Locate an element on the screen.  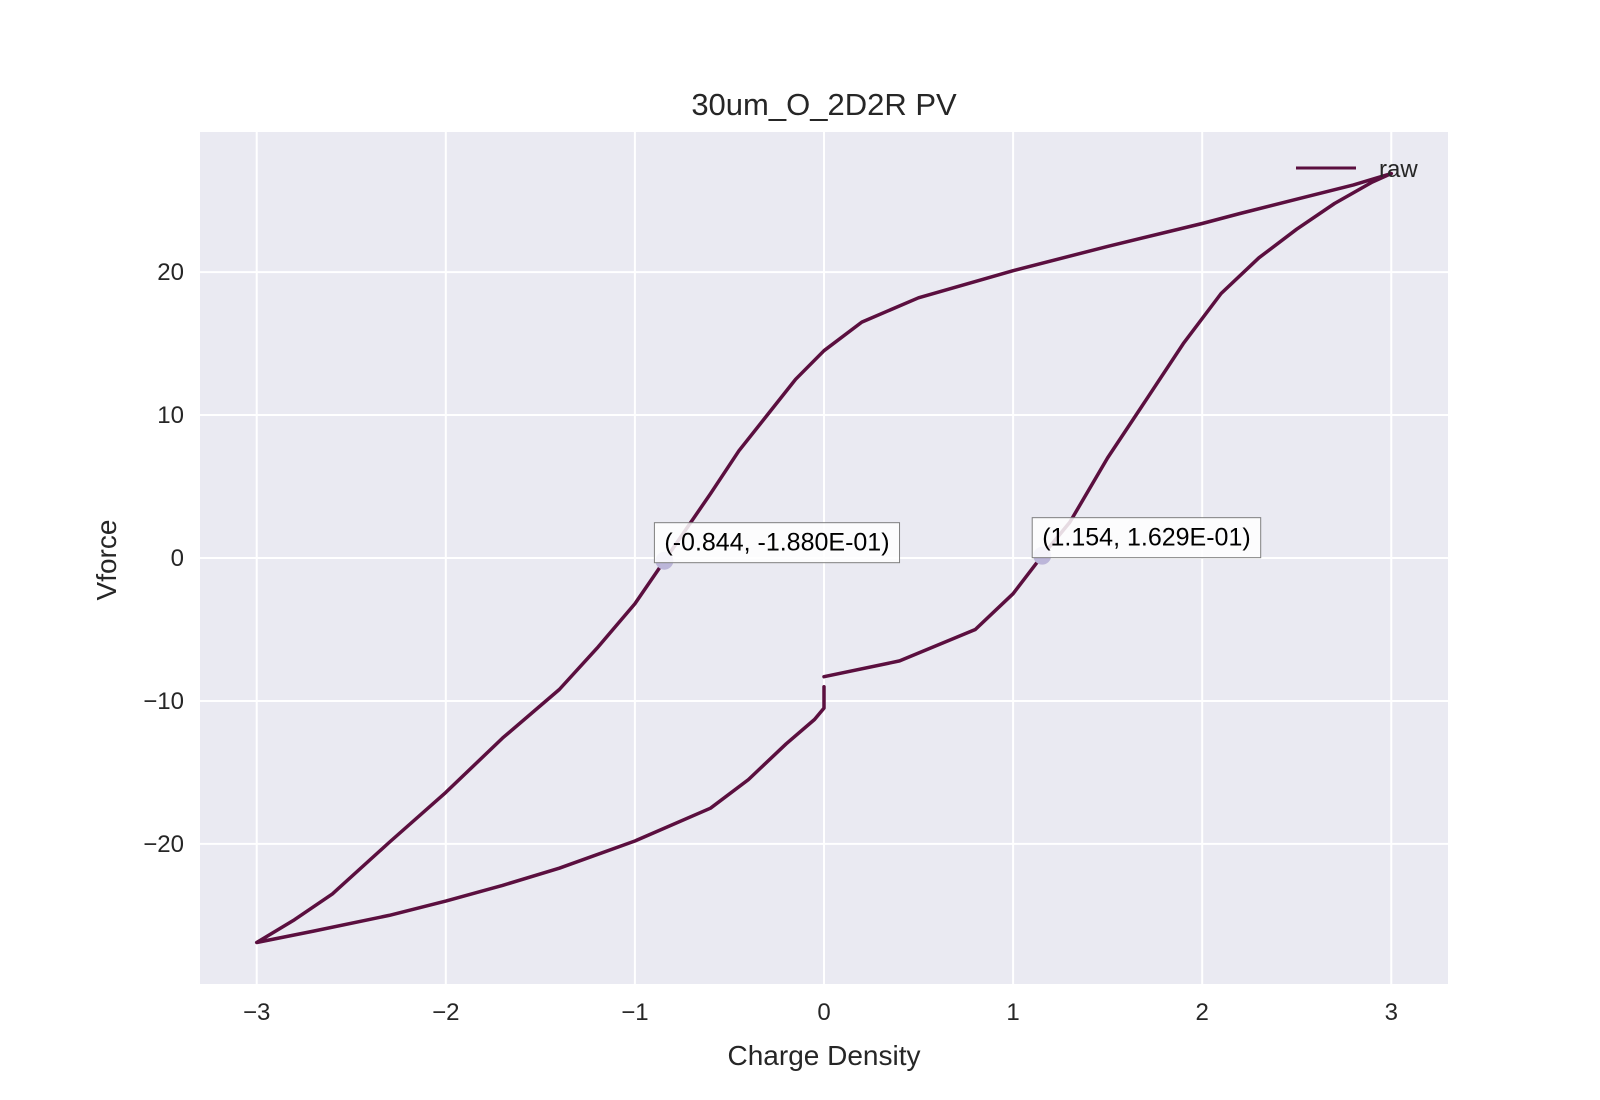
x-tick-label: 1 is located at coordinates (1012, 1012).